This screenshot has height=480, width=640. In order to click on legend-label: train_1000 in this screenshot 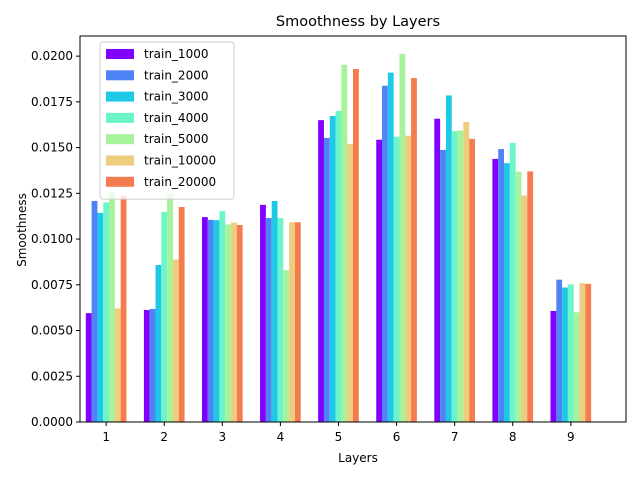, I will do `click(176, 54)`.